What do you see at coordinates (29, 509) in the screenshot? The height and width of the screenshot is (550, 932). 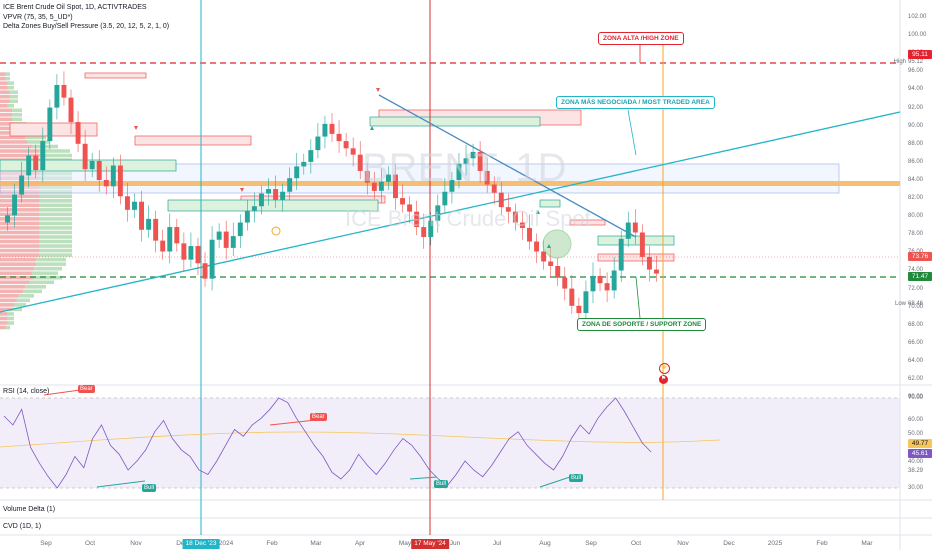 I see `volume-delta-legend: Volume Delta (1)` at bounding box center [29, 509].